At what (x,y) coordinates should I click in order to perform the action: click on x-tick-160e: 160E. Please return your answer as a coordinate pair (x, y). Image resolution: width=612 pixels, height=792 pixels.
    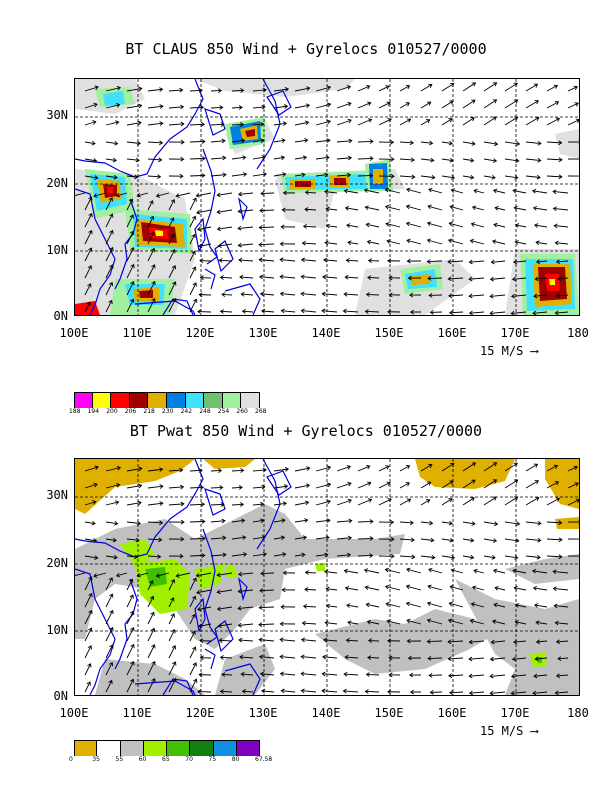
    Looking at the image, I should click on (452, 713).